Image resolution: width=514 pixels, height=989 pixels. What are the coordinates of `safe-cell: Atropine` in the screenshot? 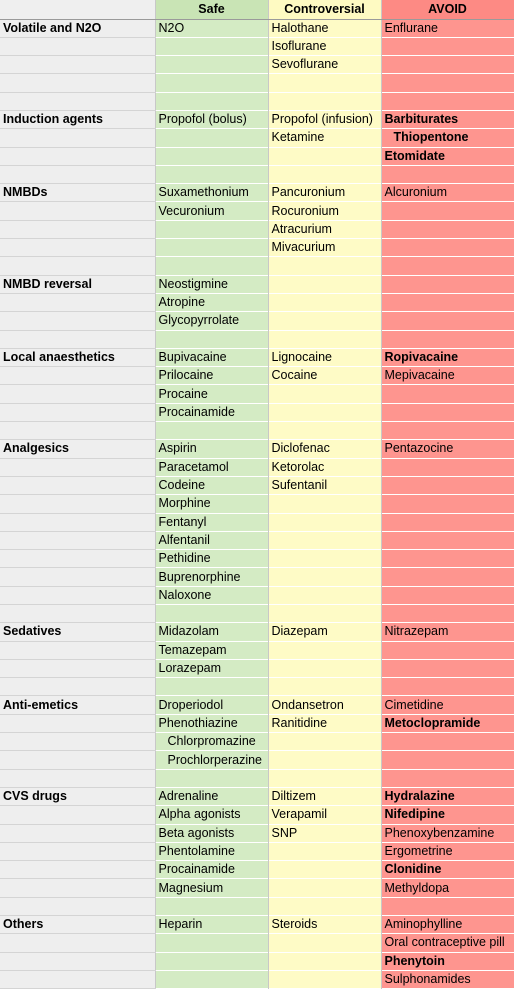 It's located at (212, 302).